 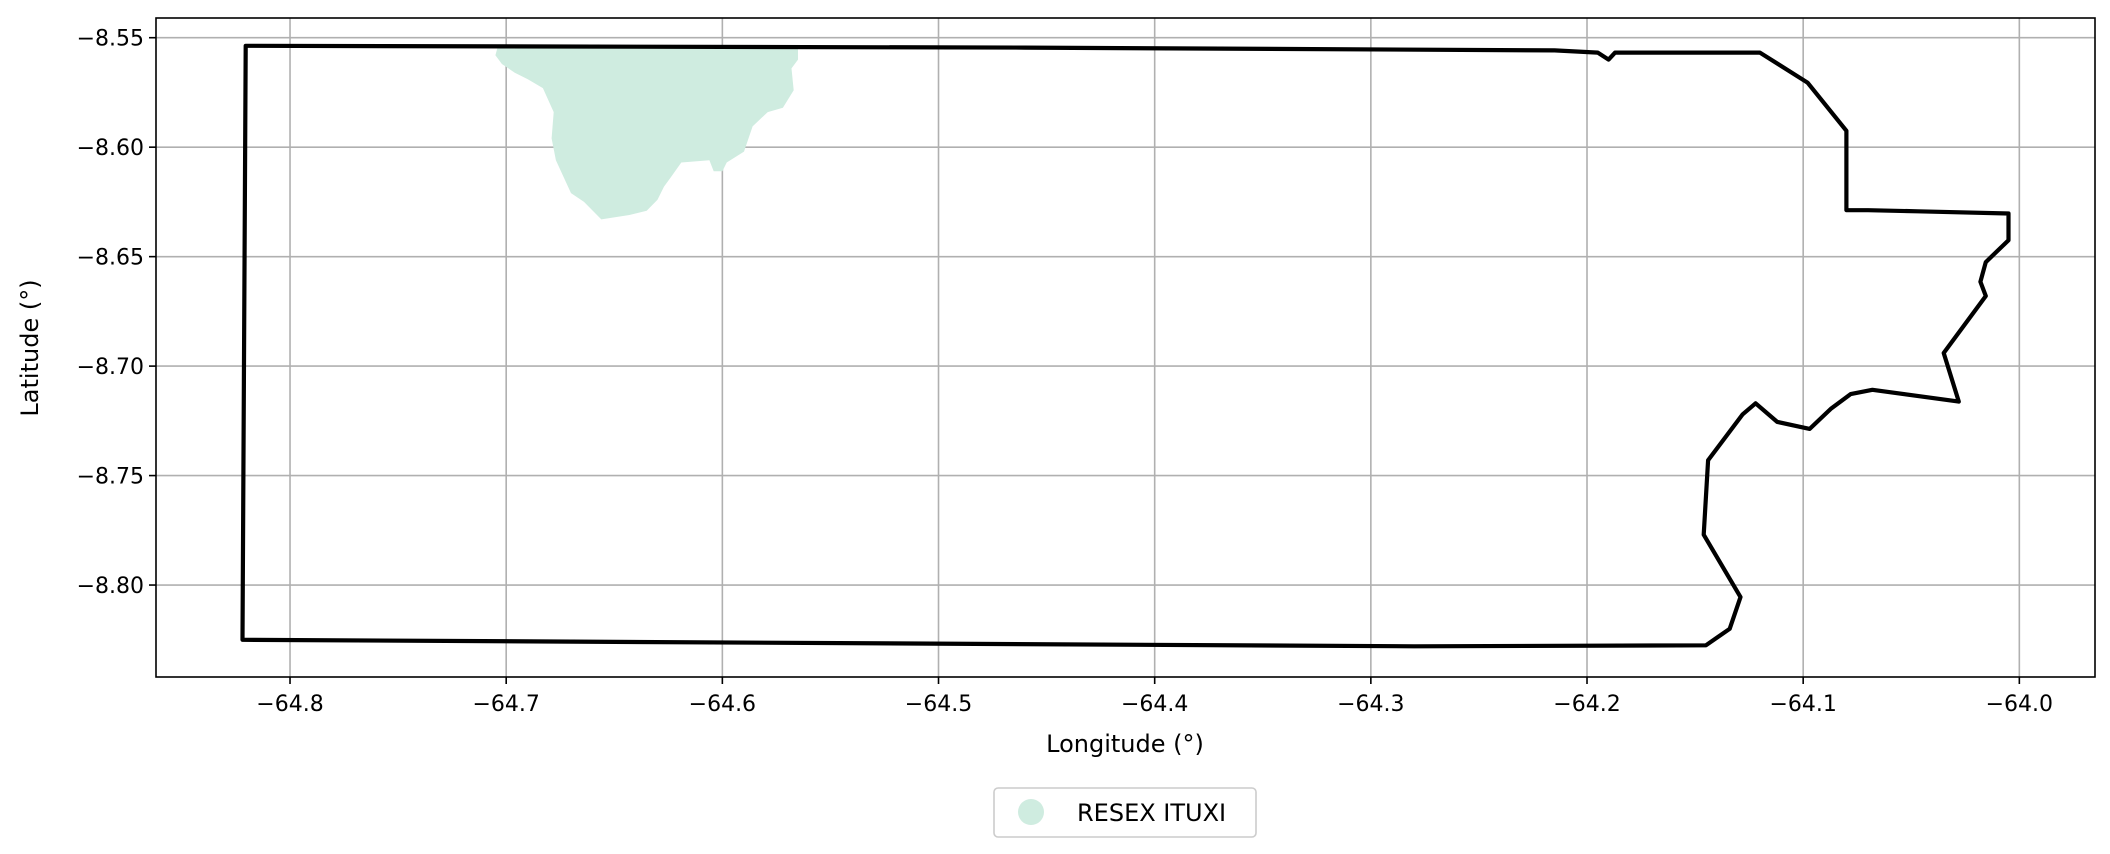 I want to click on y-tick-label-5: −8.80, so click(x=110, y=586).